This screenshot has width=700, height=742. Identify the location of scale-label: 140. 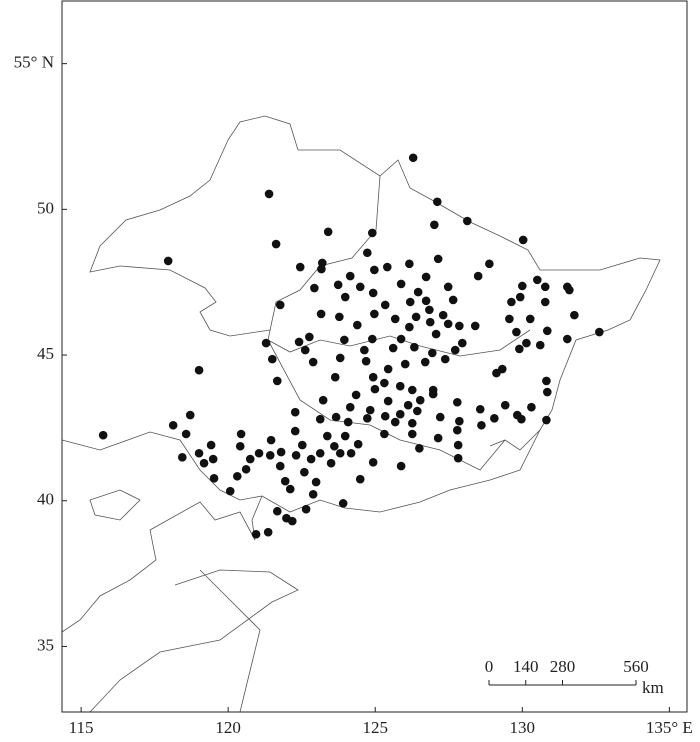
(526, 666).